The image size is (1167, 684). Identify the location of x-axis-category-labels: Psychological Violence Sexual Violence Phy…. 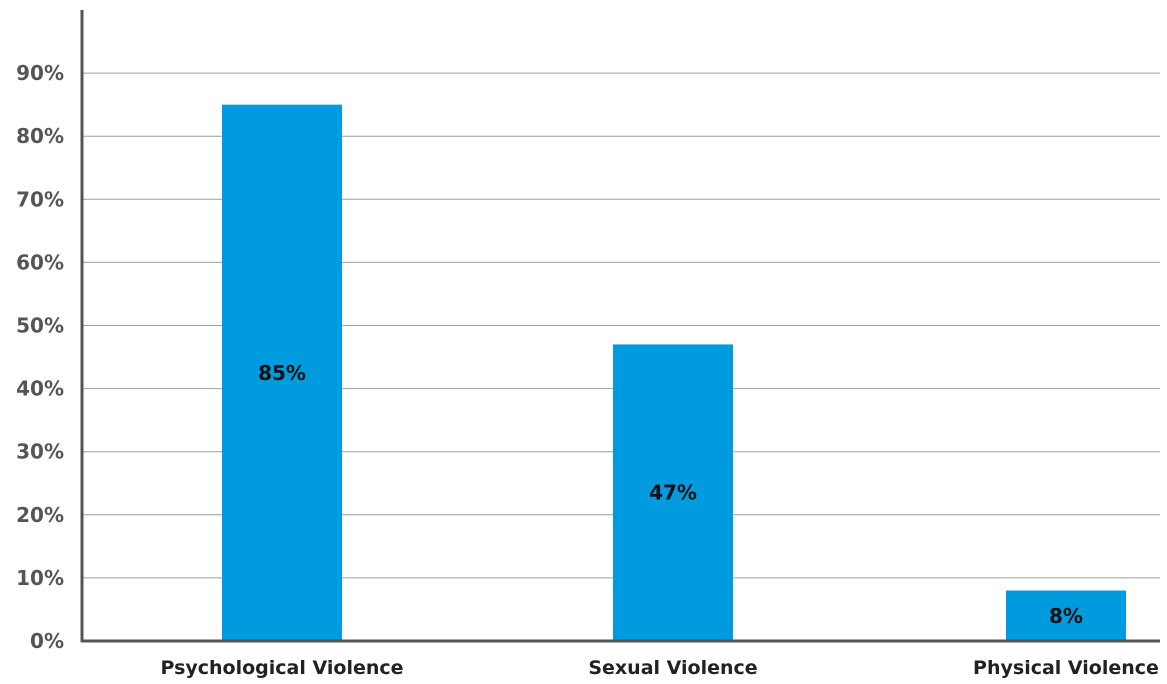
(659, 668).